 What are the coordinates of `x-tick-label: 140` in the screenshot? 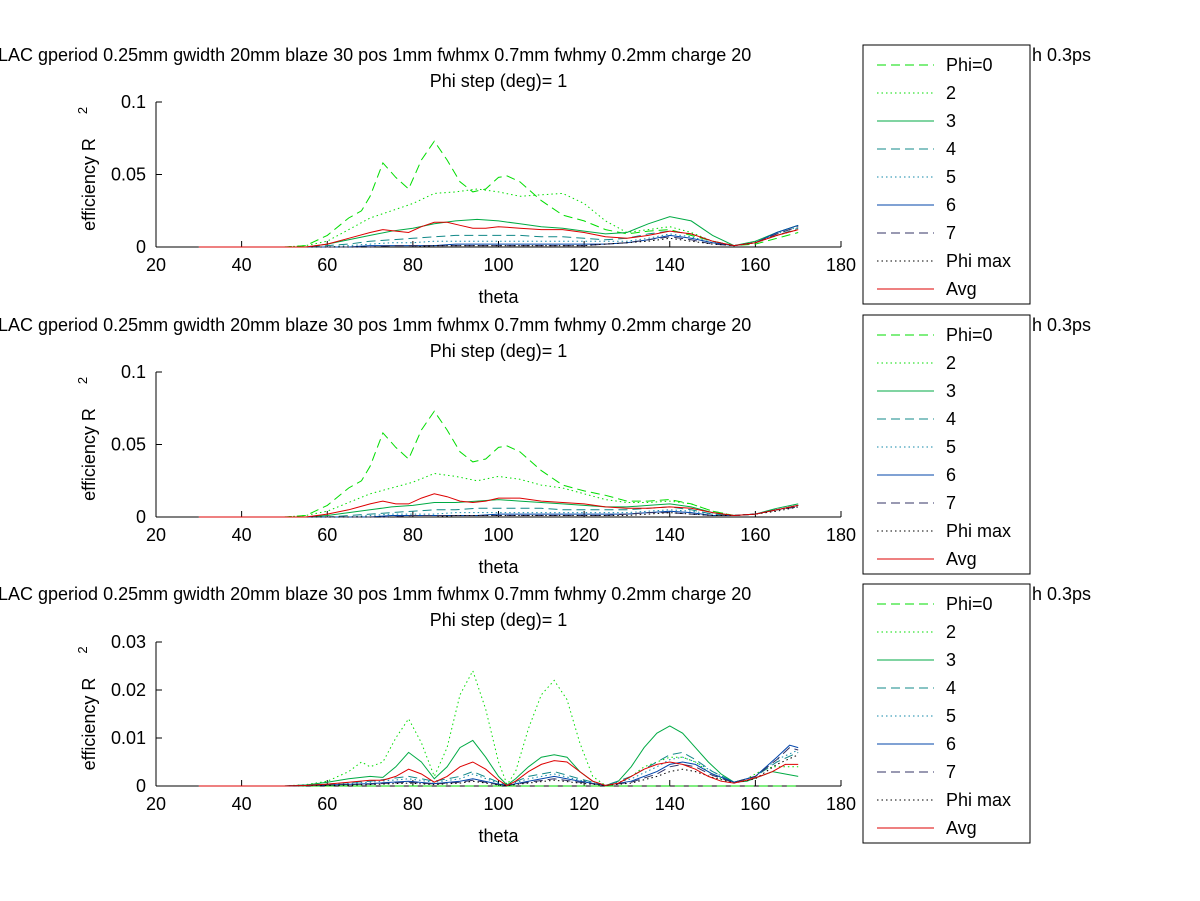 It's located at (670, 804).